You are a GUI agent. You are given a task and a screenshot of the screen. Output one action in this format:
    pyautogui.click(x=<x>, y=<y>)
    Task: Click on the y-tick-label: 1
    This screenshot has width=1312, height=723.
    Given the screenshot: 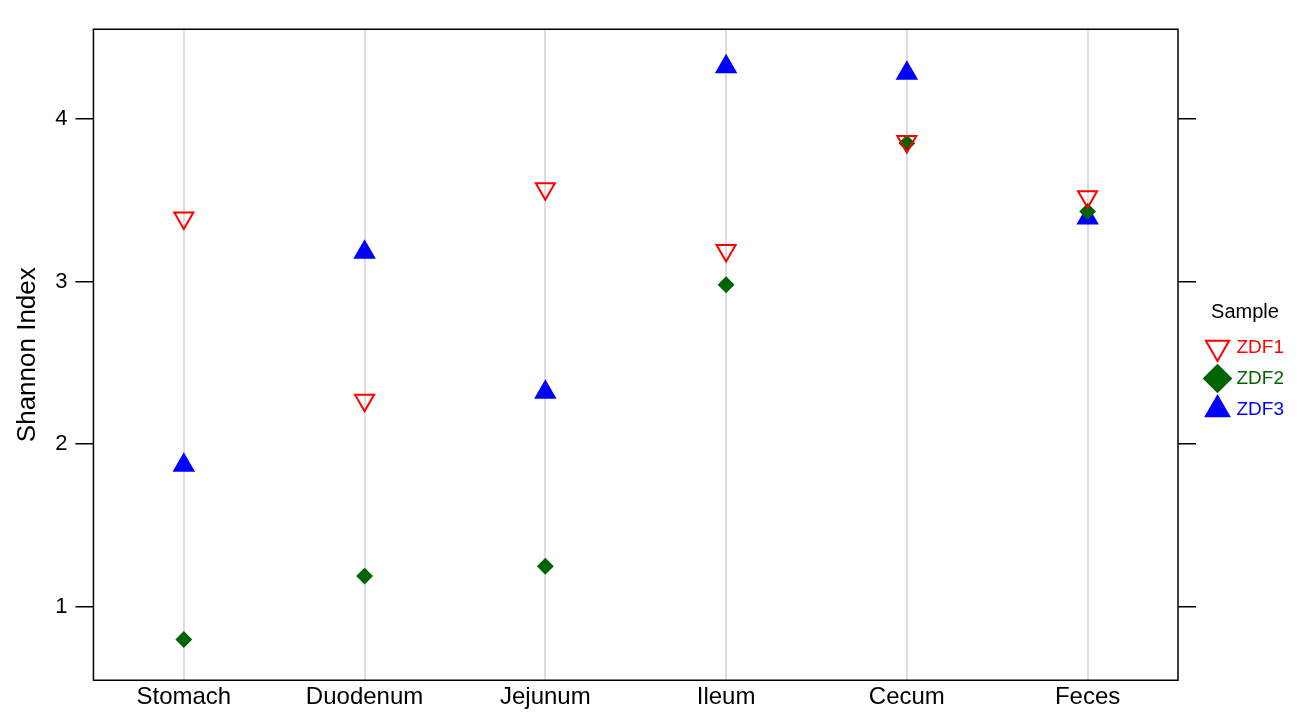 What is the action you would take?
    pyautogui.click(x=61, y=606)
    